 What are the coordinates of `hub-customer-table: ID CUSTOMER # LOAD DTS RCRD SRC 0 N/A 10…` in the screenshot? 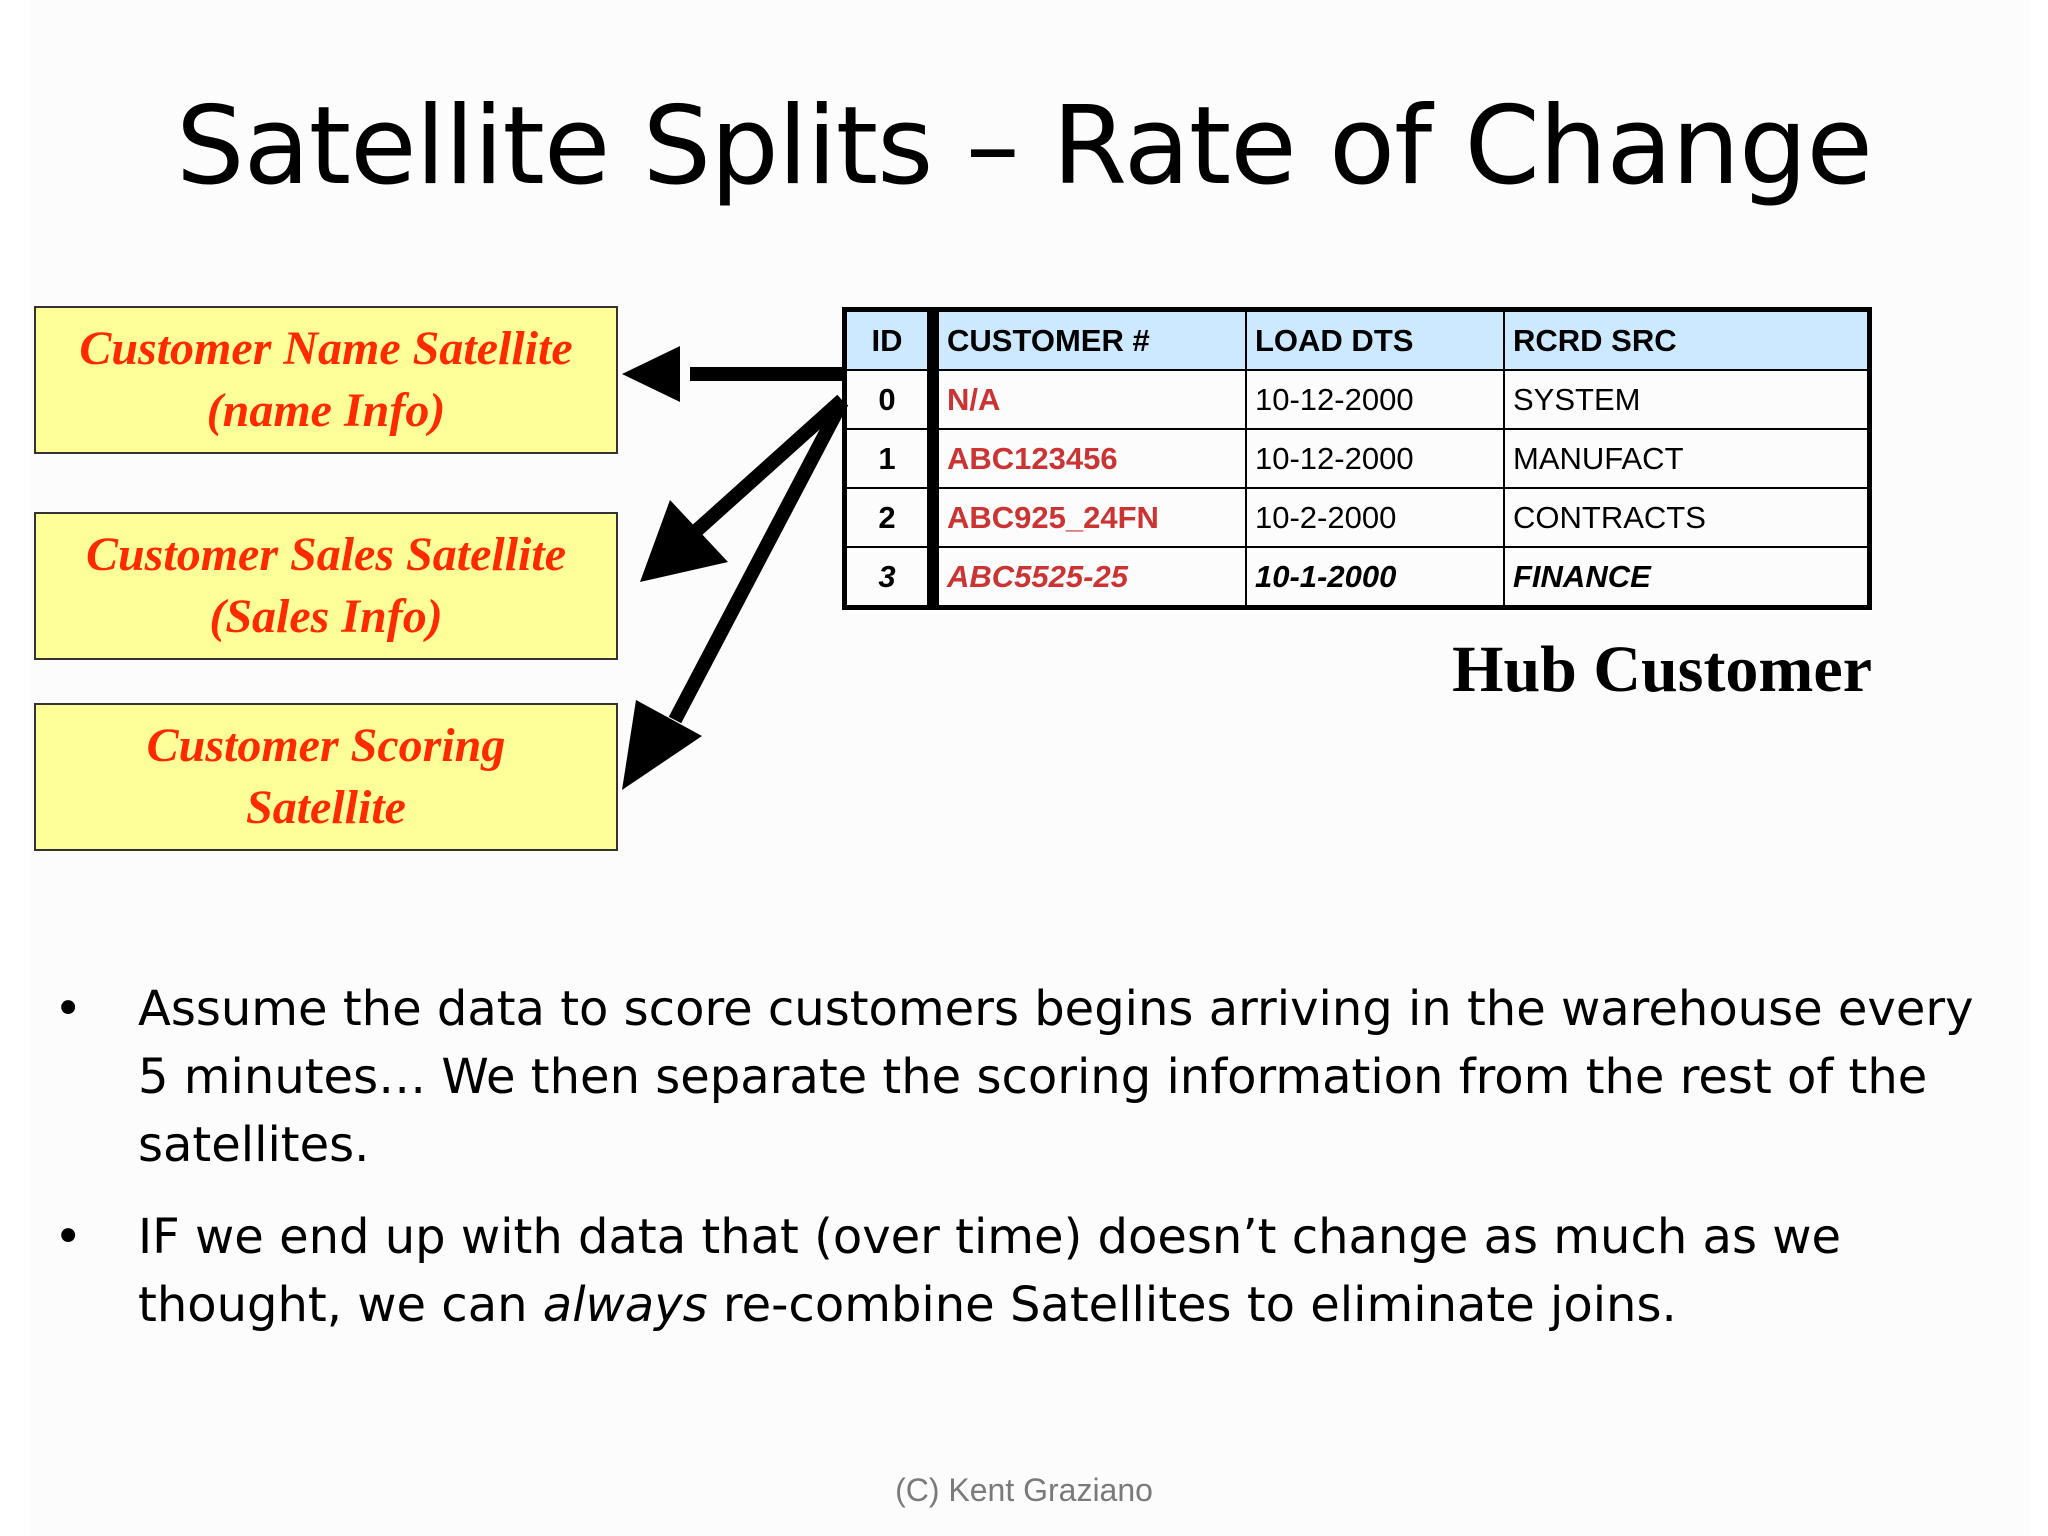 It's located at (1357, 458).